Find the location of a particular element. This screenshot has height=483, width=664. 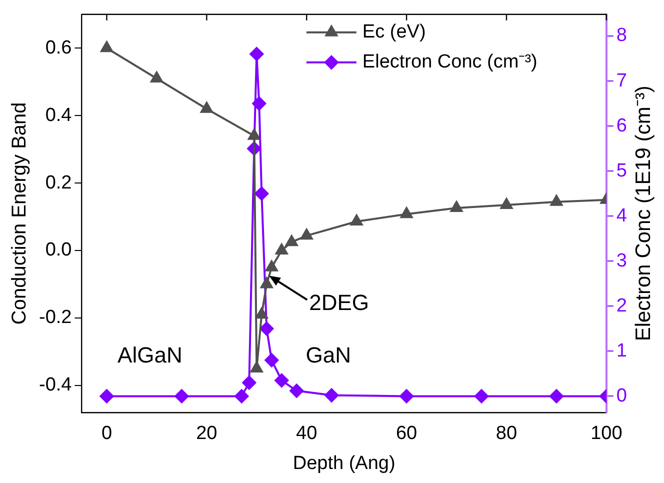

y2-tick-label: 2 is located at coordinates (622, 305).